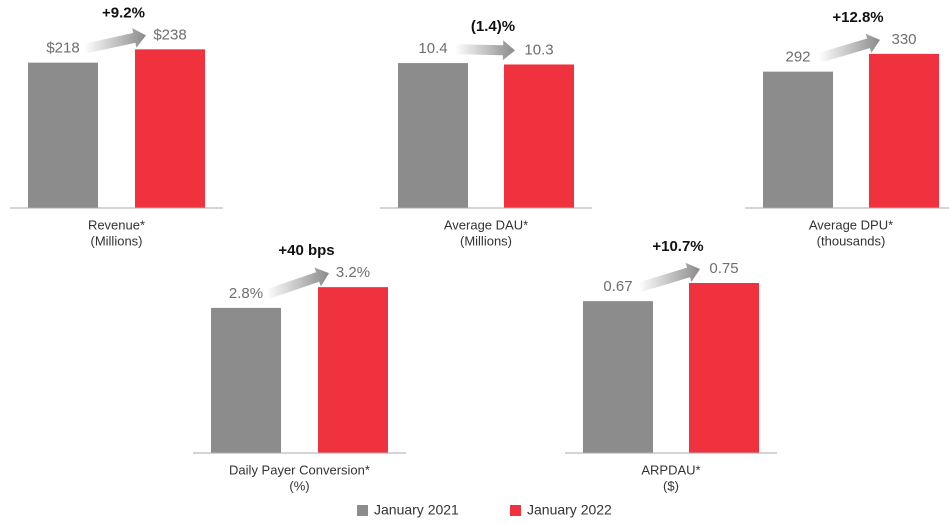 The height and width of the screenshot is (524, 949). Describe the element at coordinates (671, 485) in the screenshot. I see `axis-label: ($)` at that location.